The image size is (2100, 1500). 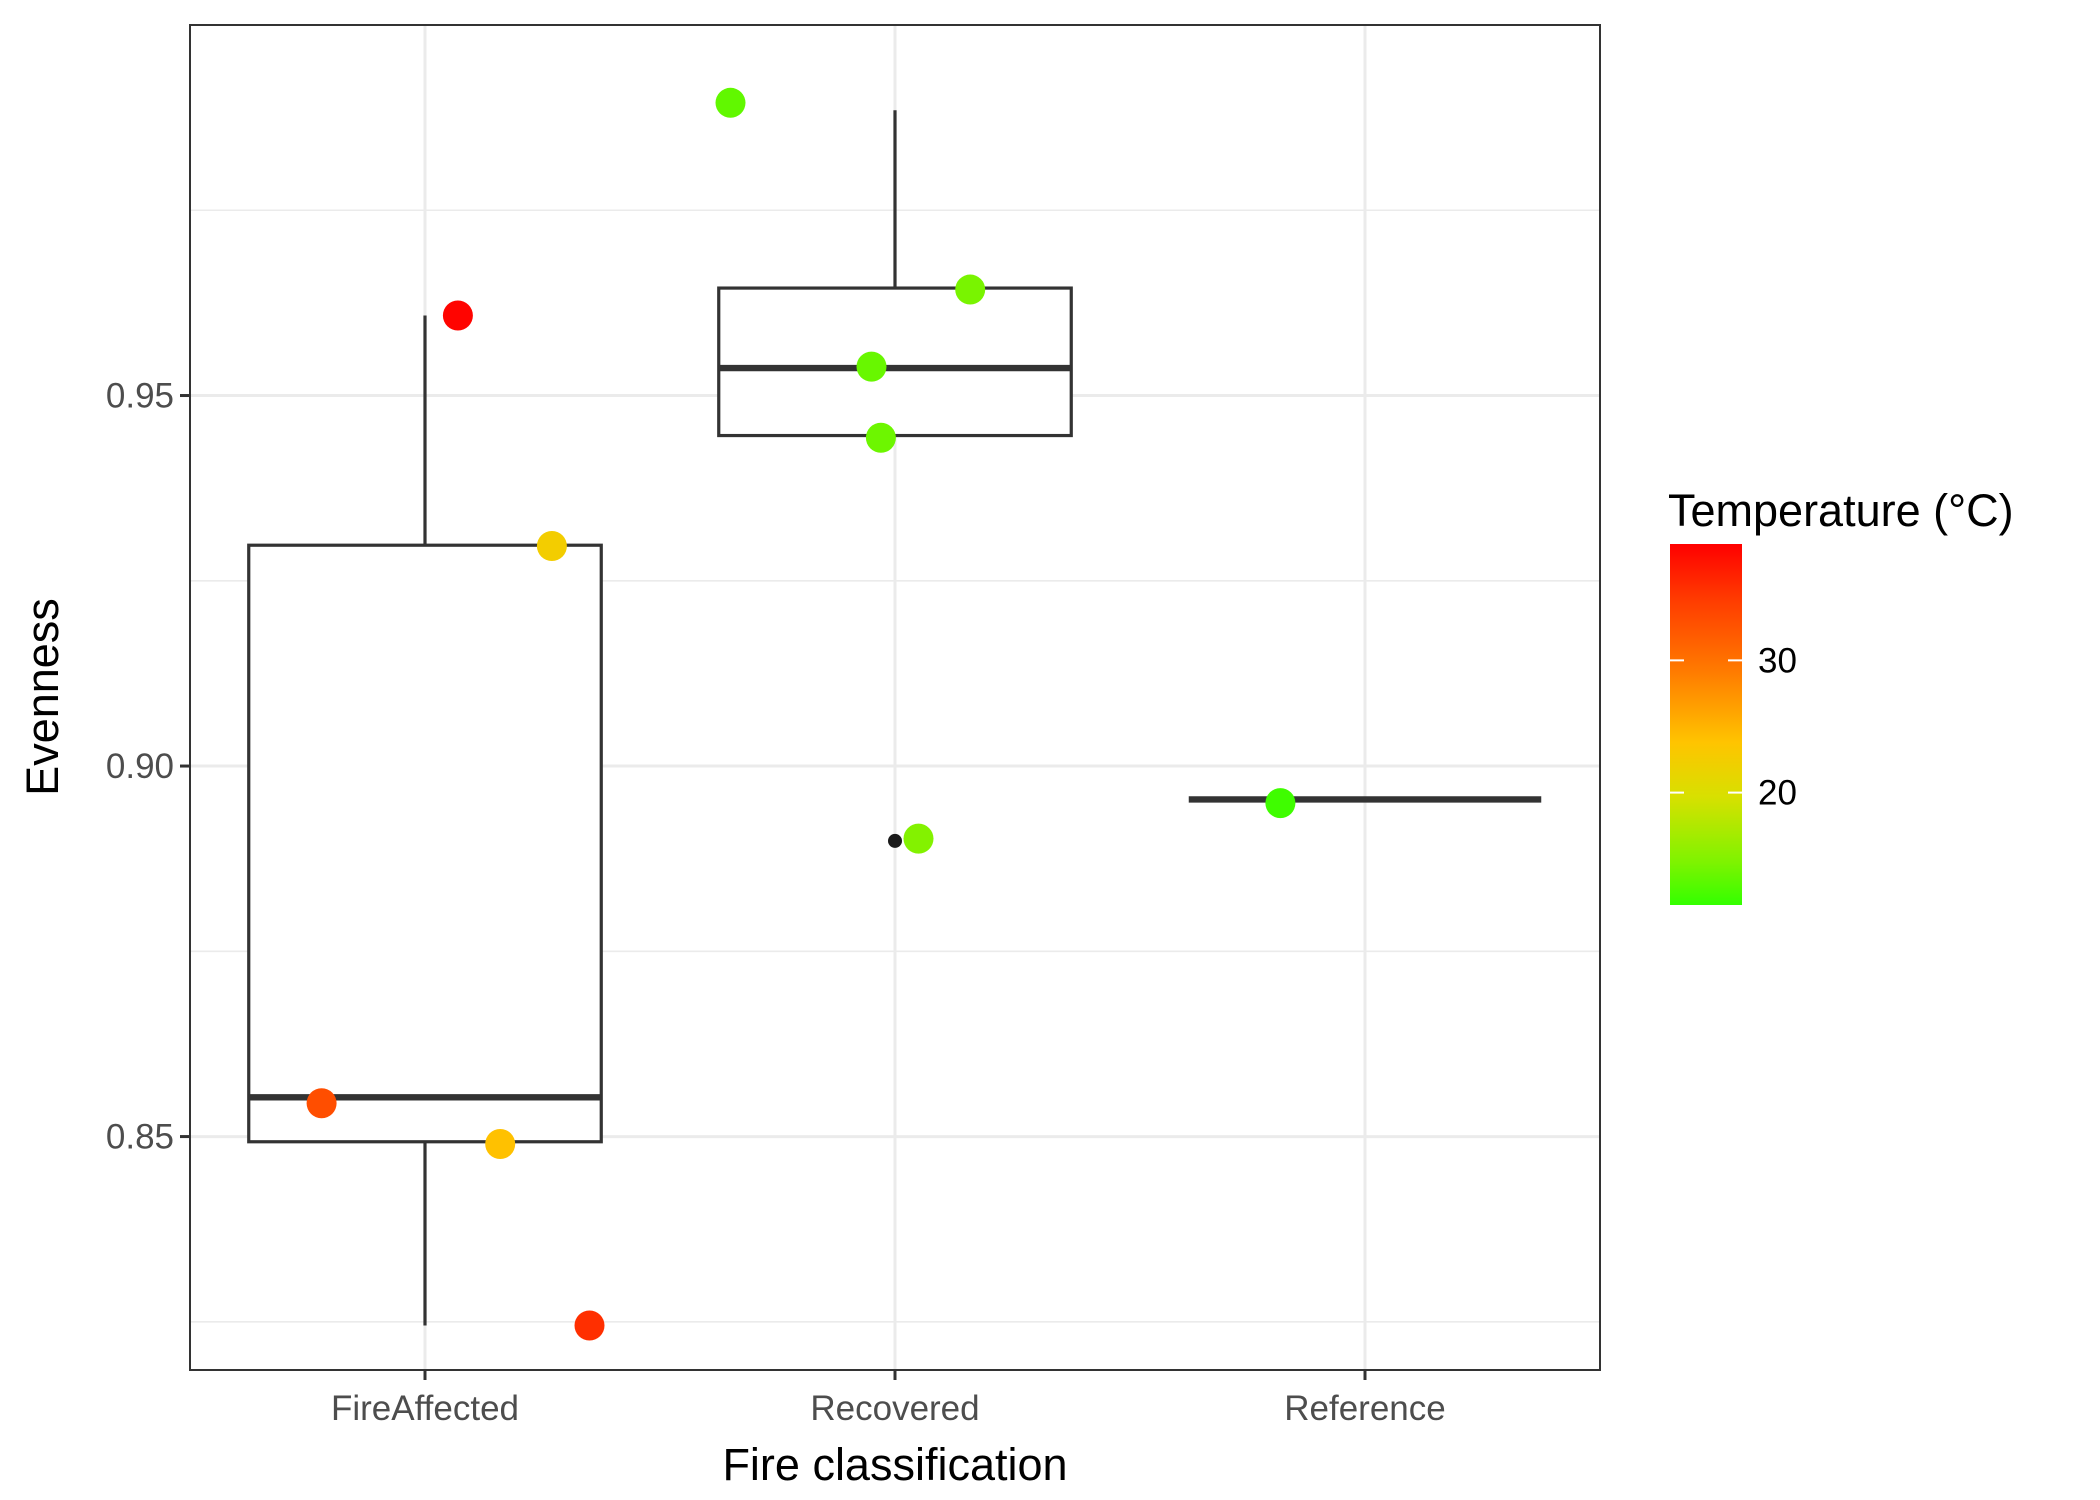 What do you see at coordinates (1777, 660) in the screenshot?
I see `legend-tick-label: 30` at bounding box center [1777, 660].